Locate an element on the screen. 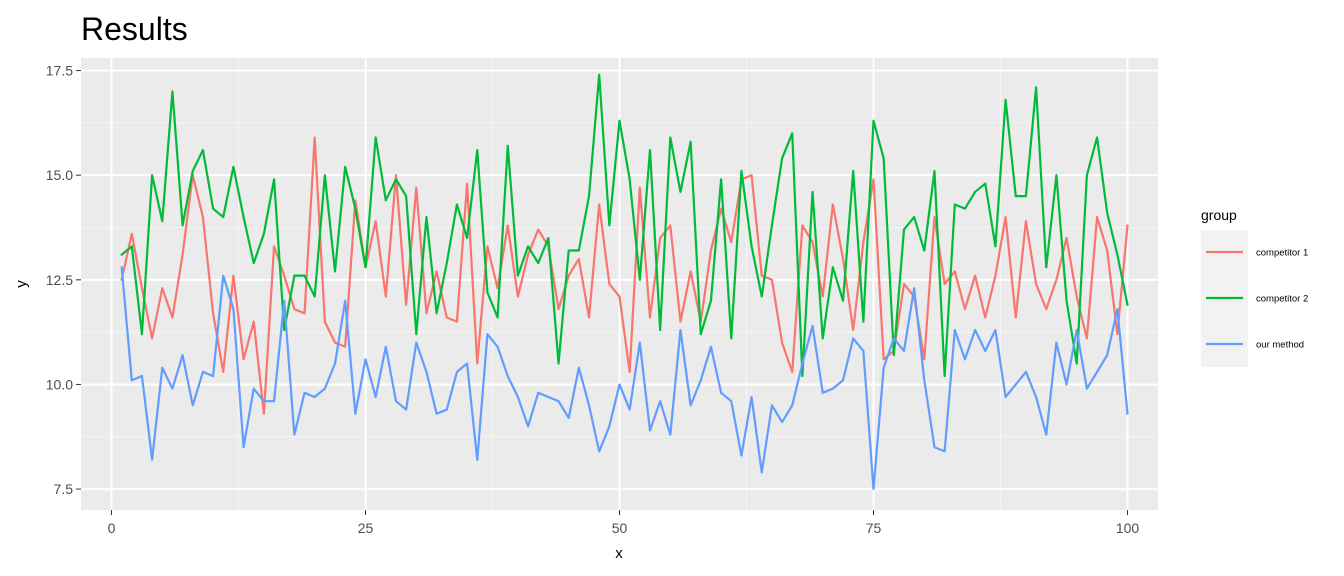 This screenshot has height=576, width=1344. y-tick-label: 7.5 is located at coordinates (64, 489).